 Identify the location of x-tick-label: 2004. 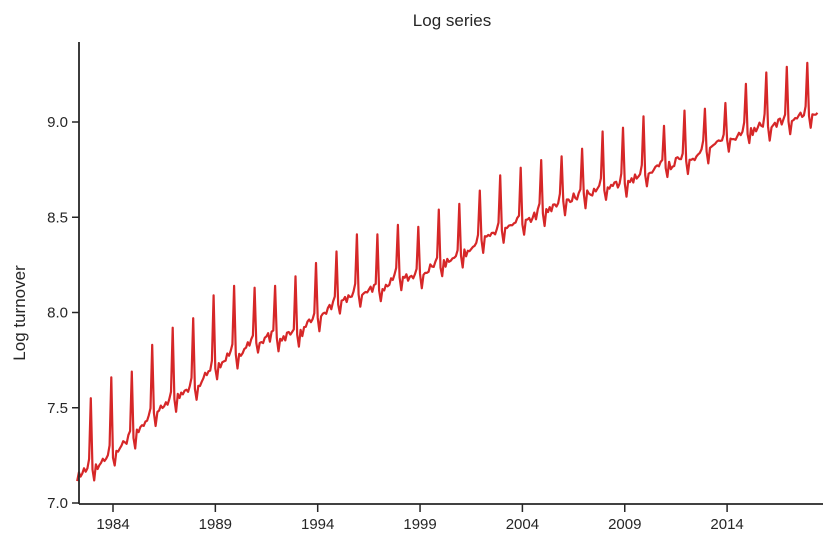
(522, 524).